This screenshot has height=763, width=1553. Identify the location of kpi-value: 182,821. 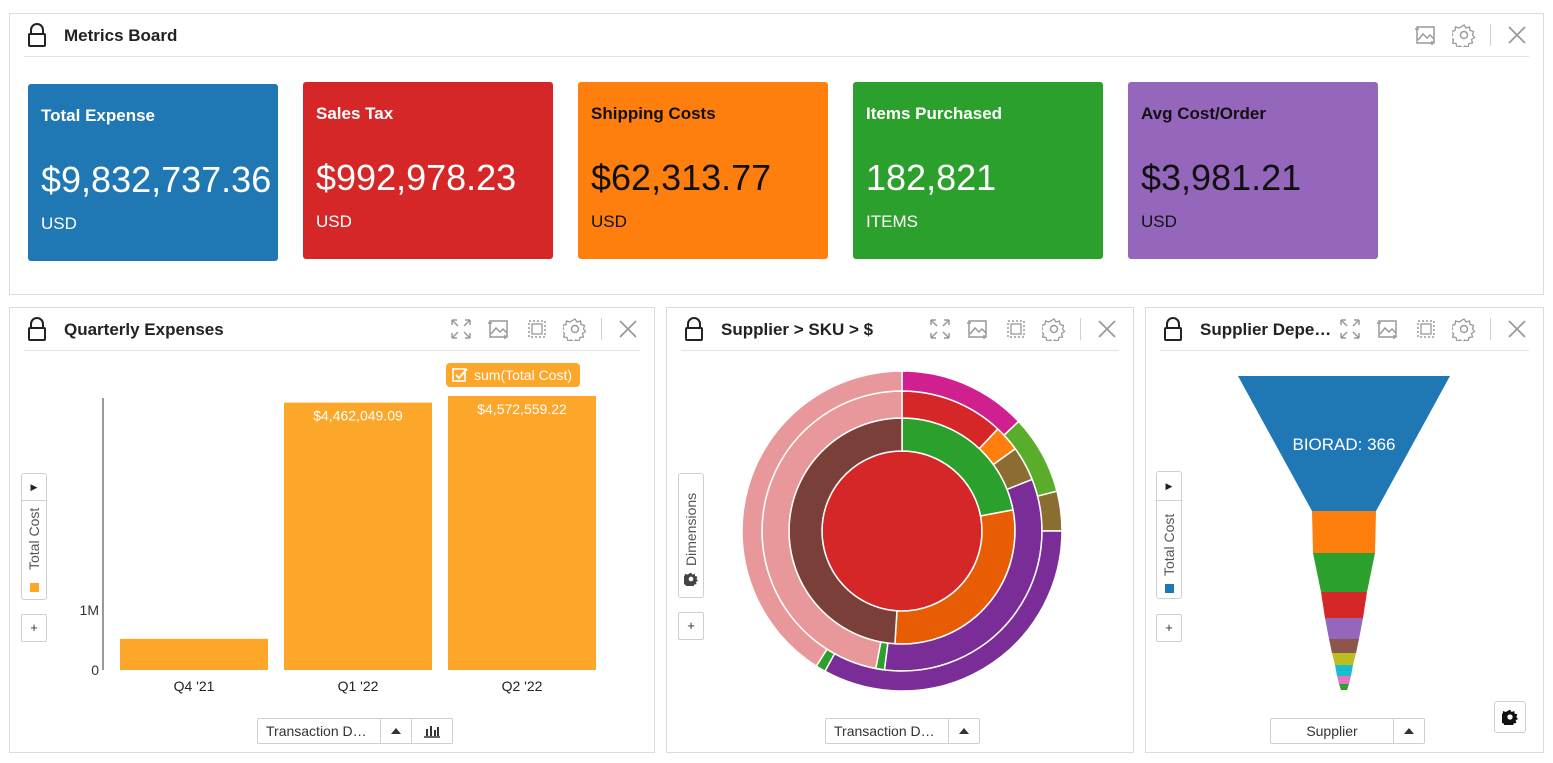
(931, 177).